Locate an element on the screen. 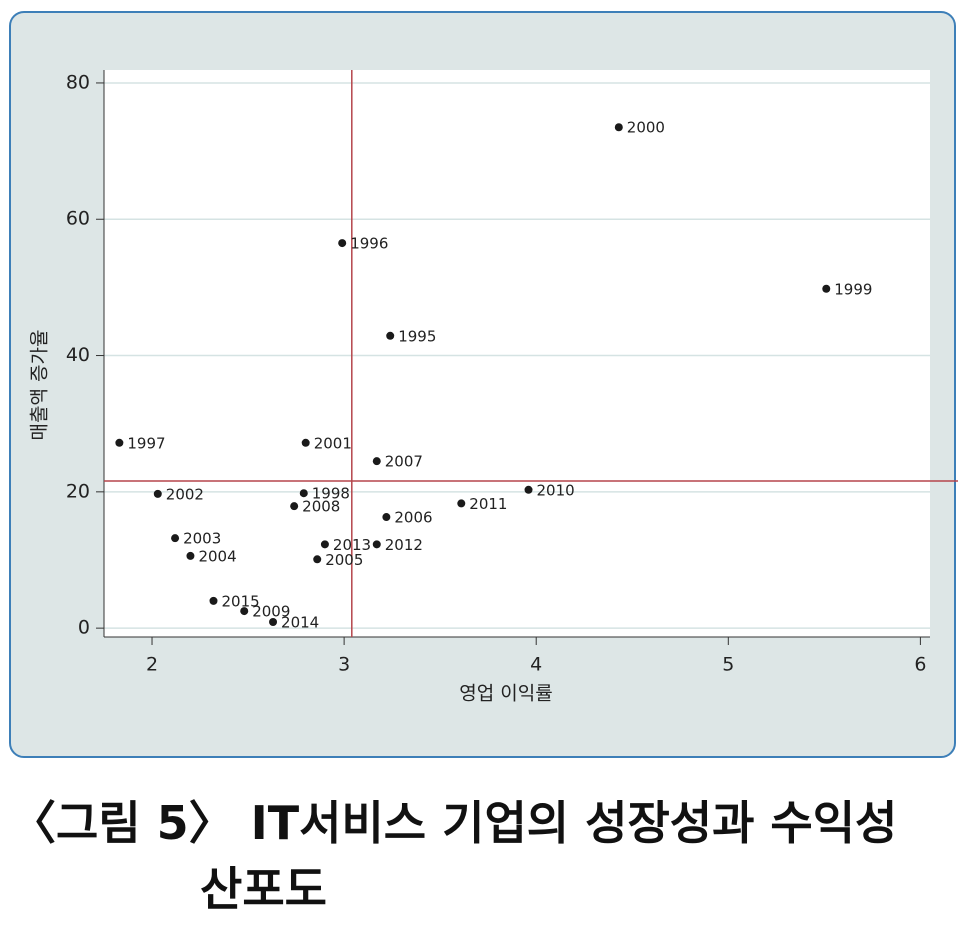  y-tick-label: 0 is located at coordinates (84, 628).